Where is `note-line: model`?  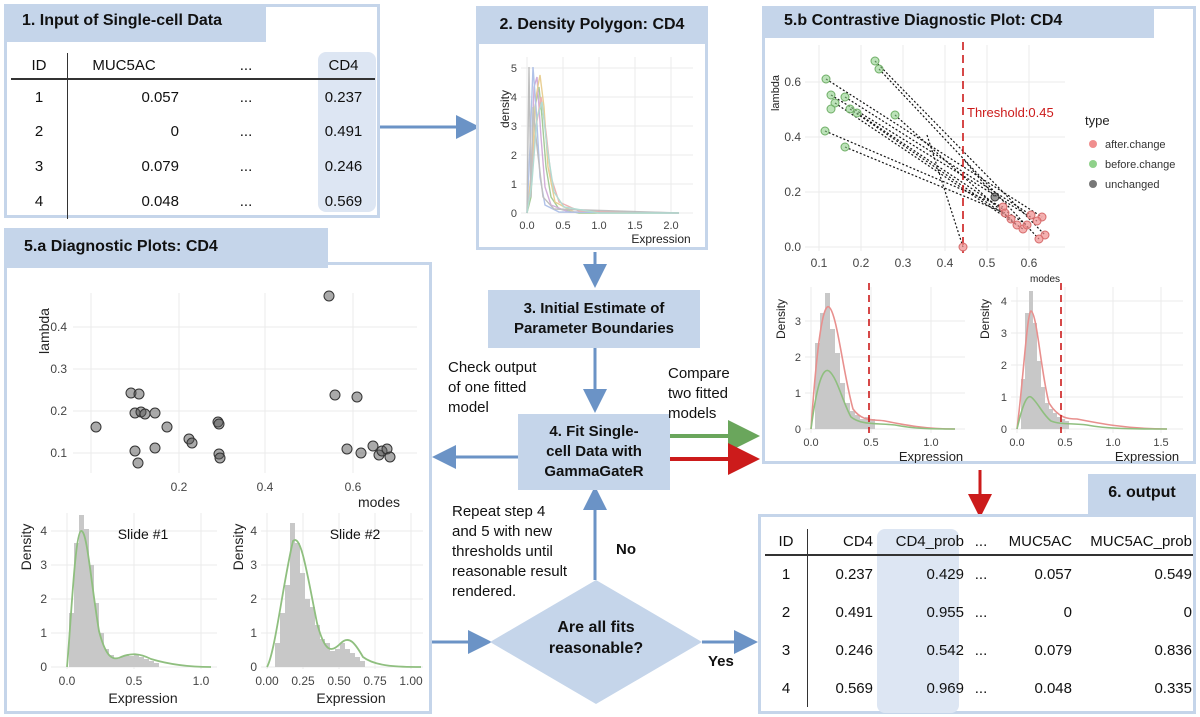 note-line: model is located at coordinates (468, 407).